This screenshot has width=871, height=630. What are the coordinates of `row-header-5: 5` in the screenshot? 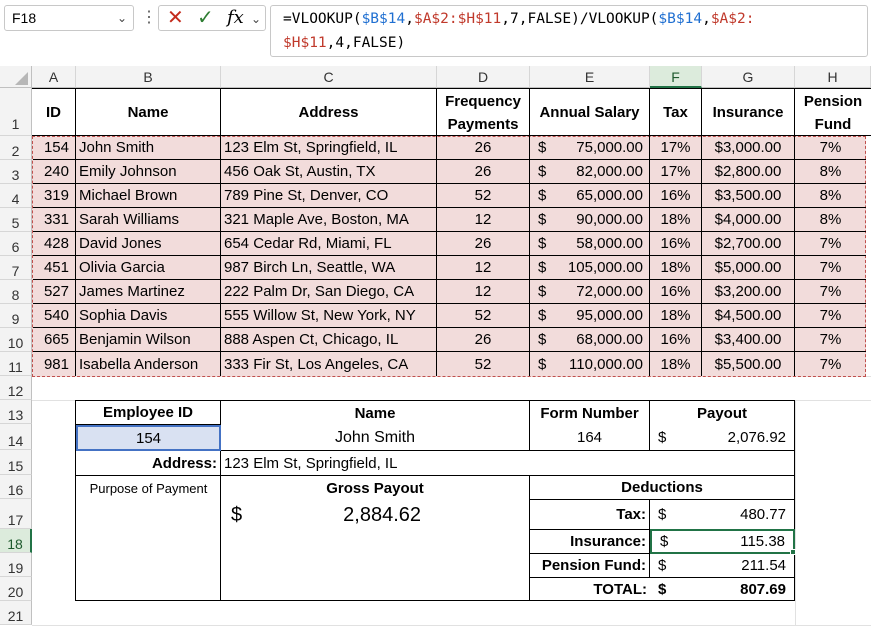 It's located at (16, 220).